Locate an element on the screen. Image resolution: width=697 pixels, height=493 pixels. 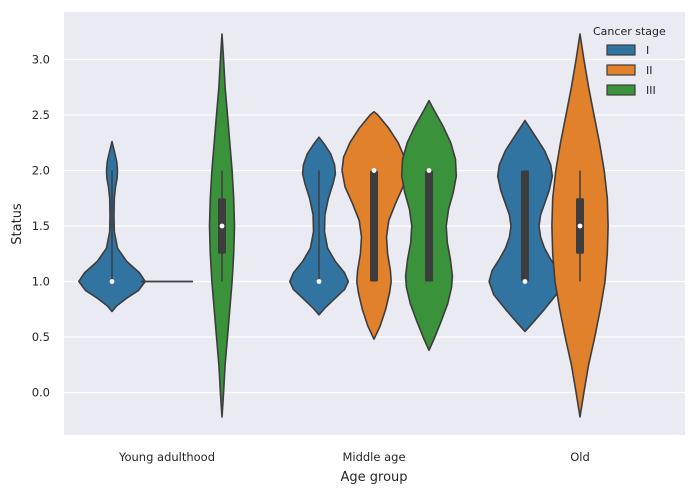
y-tick-label: 1.5 is located at coordinates (41, 226).